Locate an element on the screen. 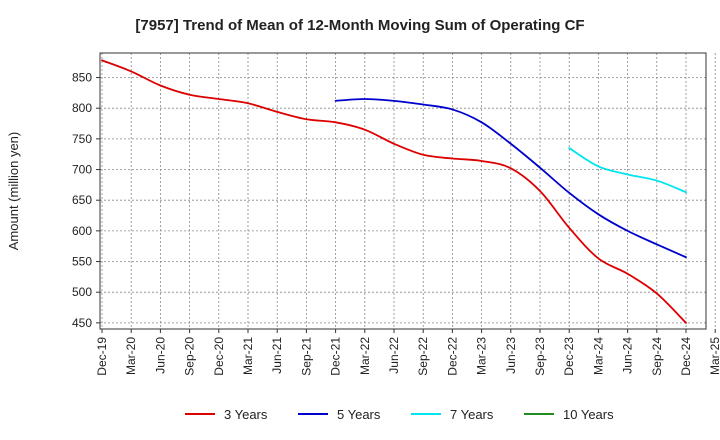  x-tick-label: Dec-20 is located at coordinates (219, 356).